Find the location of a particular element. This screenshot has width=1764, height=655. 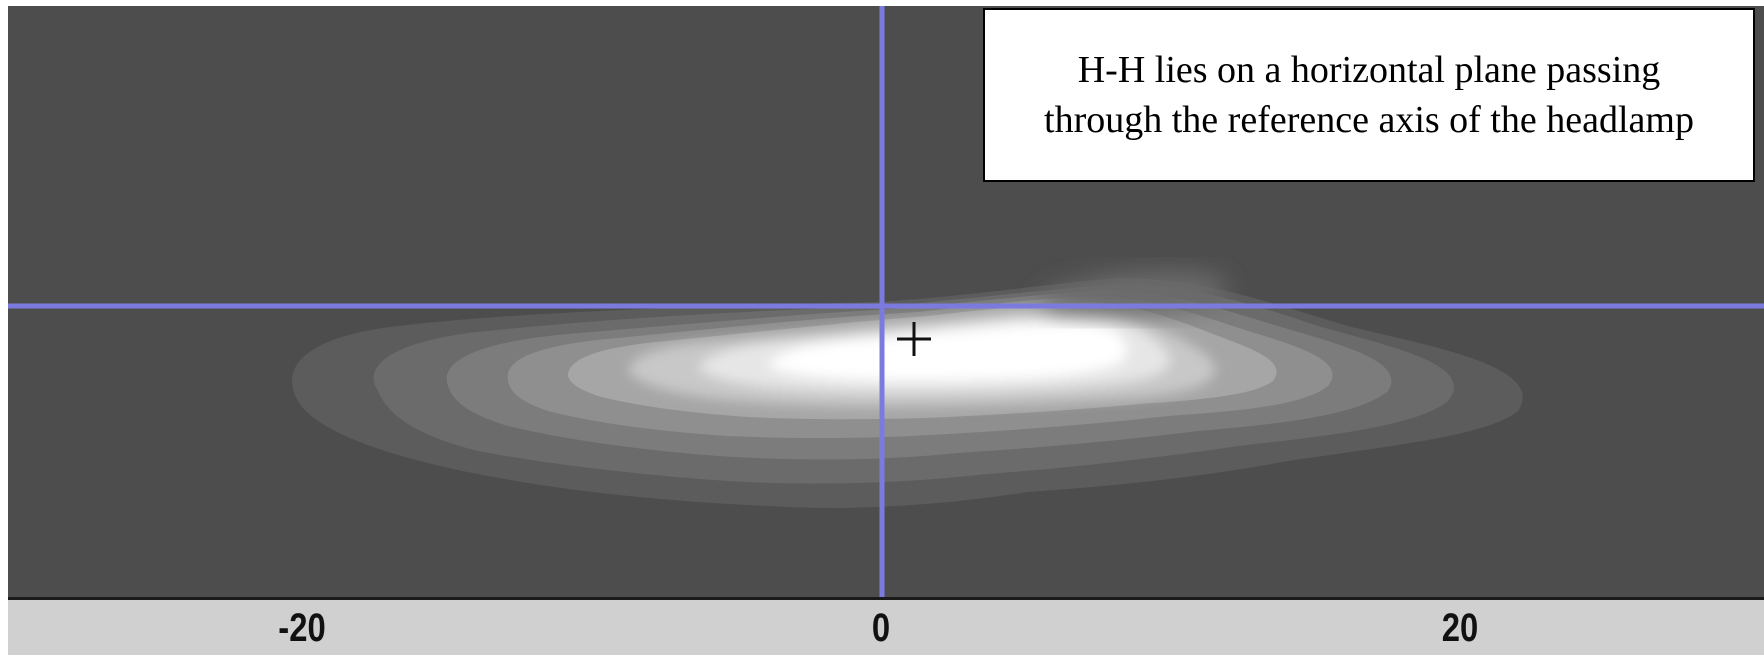

crosshair-icon is located at coordinates (914, 339).